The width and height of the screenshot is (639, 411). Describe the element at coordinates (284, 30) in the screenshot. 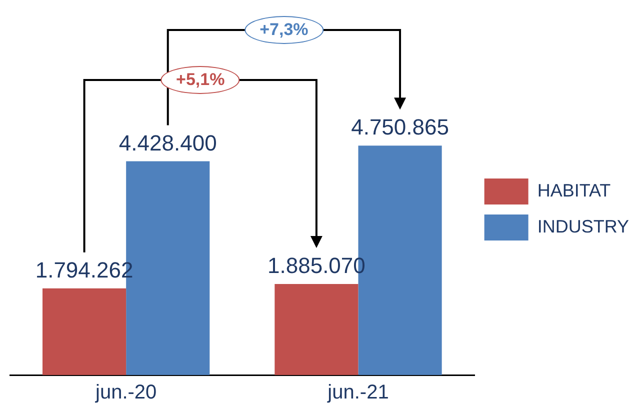

I see `text: +7,3%` at that location.